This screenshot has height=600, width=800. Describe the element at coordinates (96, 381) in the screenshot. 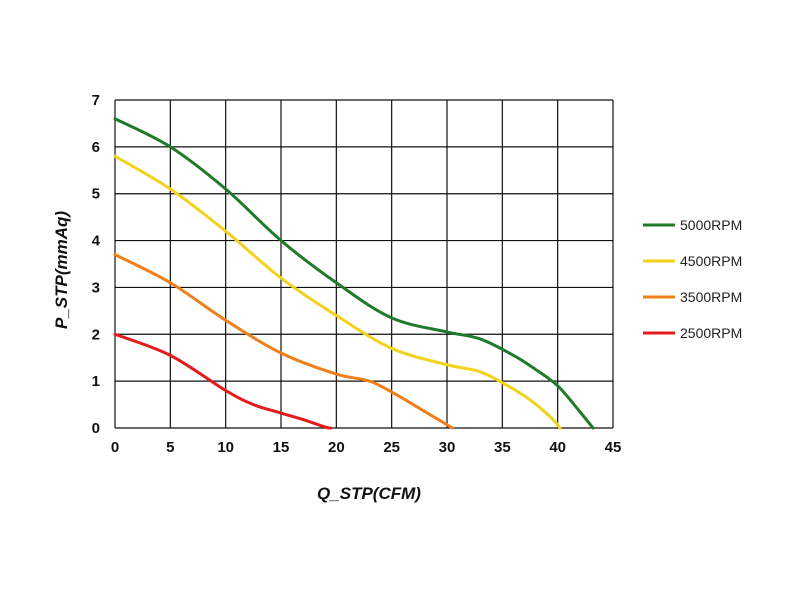

I see `y-tick-label: 1` at that location.